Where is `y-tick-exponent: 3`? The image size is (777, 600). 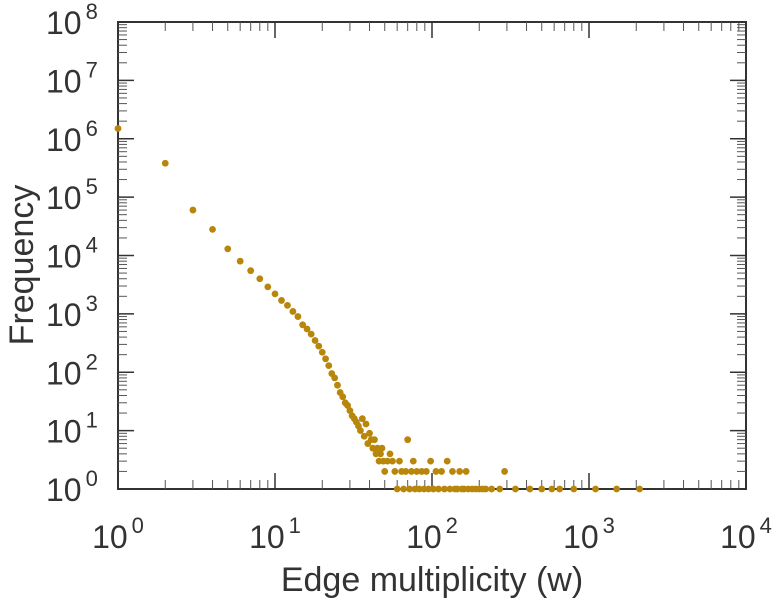
y-tick-exponent: 3 is located at coordinates (92, 303).